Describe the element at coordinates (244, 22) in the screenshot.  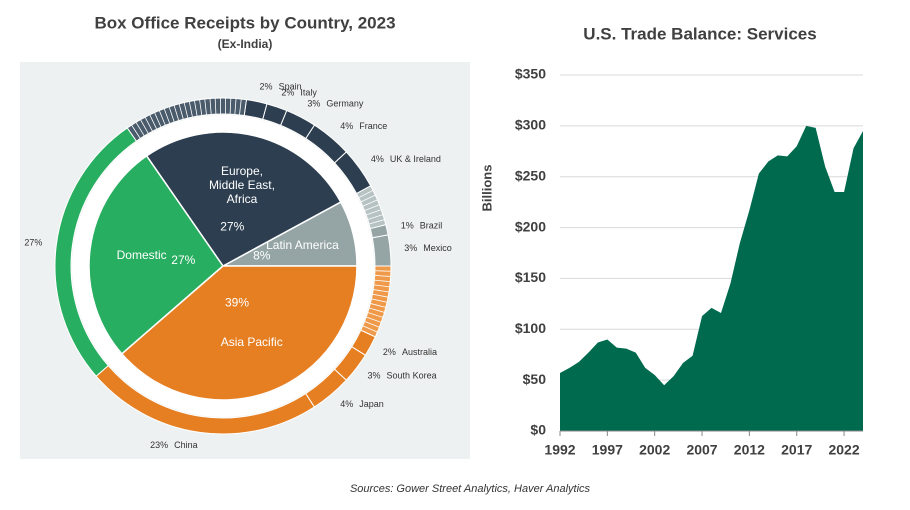
I see `pie-title: Box Office Receipts by Country, 2023` at that location.